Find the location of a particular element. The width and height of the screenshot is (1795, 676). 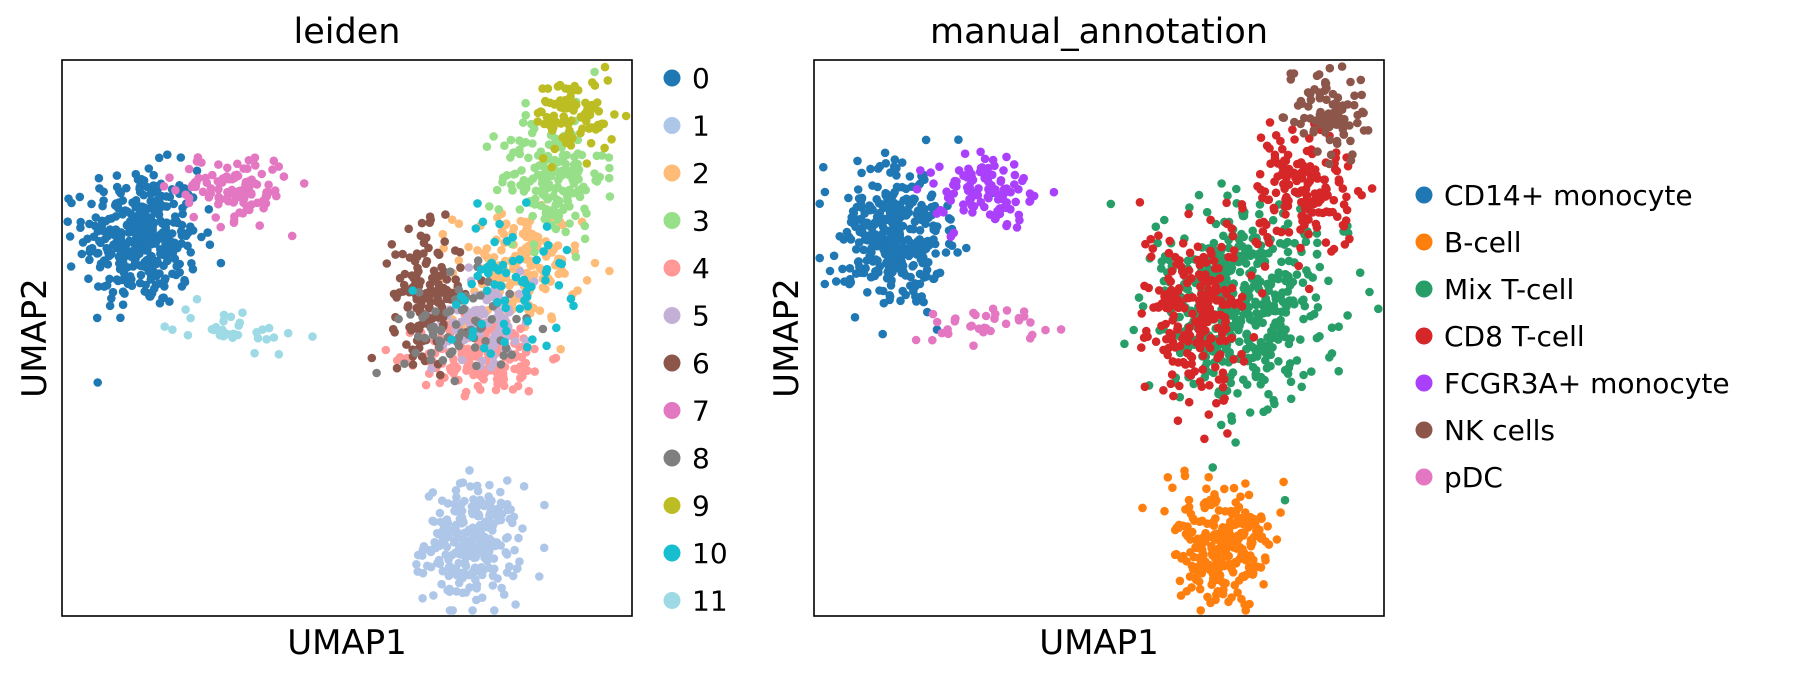

legend-label: 7 is located at coordinates (701, 411).